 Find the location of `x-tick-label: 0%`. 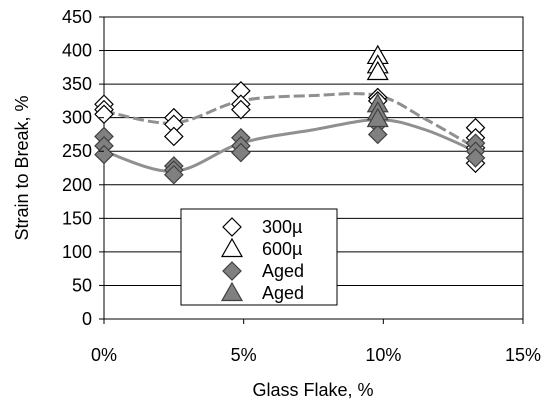

x-tick-label: 0% is located at coordinates (104, 355).